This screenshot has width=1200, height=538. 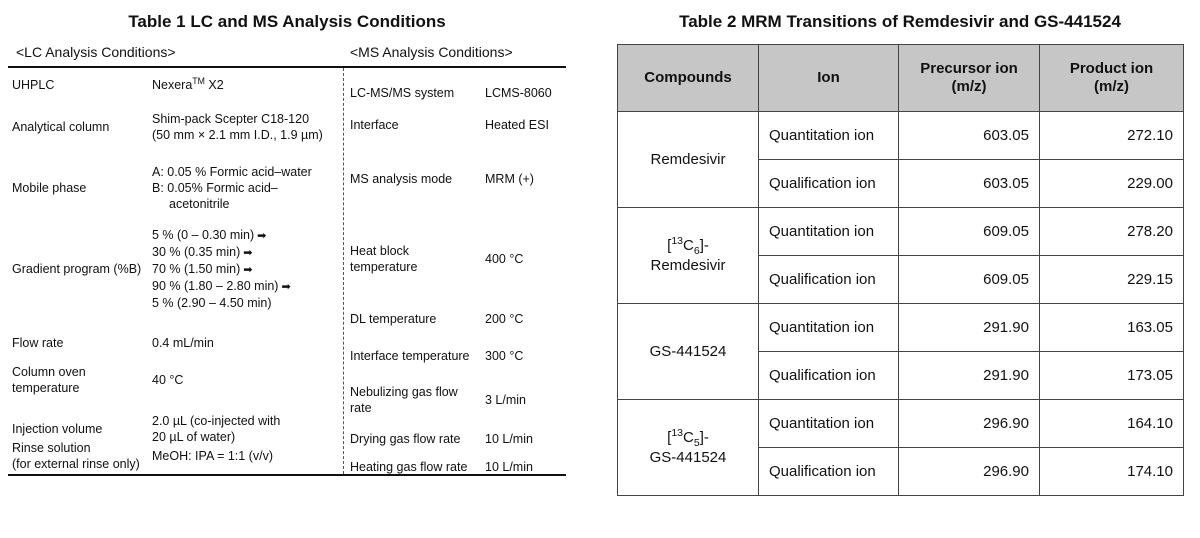 What do you see at coordinates (688, 437) in the screenshot?
I see `compound-label-line: [13C5]-` at bounding box center [688, 437].